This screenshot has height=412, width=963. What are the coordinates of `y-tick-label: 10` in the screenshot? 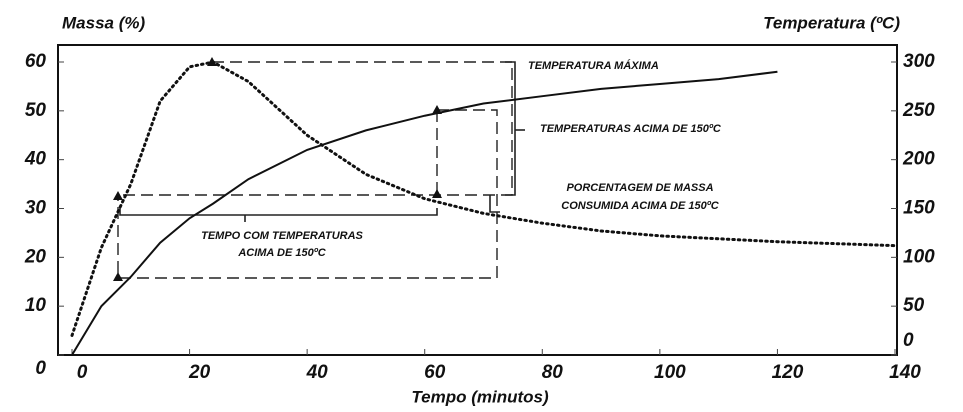 It's located at (36, 305).